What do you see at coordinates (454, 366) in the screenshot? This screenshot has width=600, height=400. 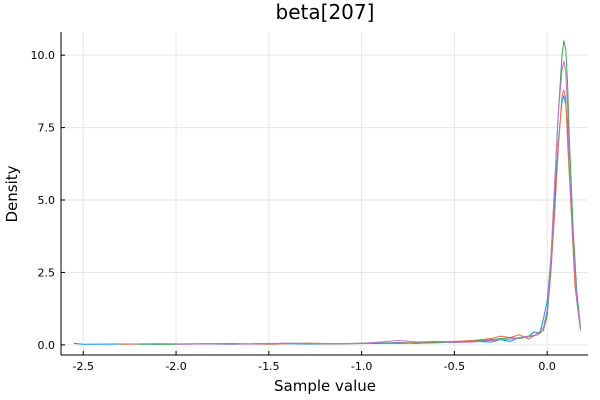 I see `x-tick-label: -0.5` at bounding box center [454, 366].